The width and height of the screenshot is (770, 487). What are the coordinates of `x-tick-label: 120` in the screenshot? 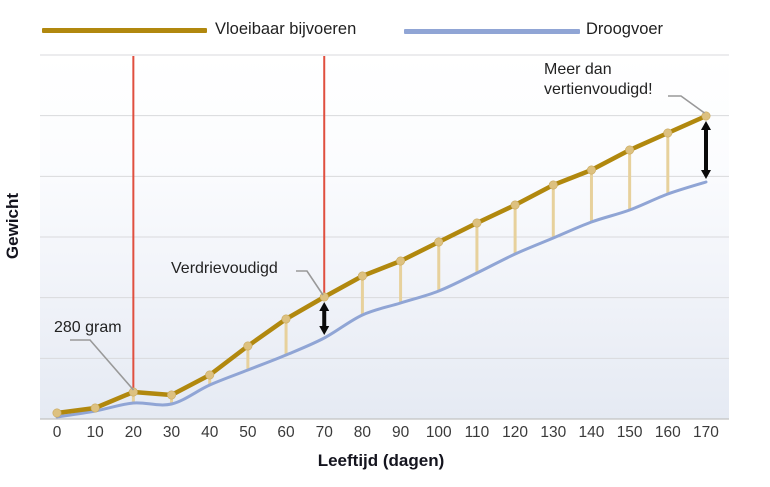 It's located at (515, 432).